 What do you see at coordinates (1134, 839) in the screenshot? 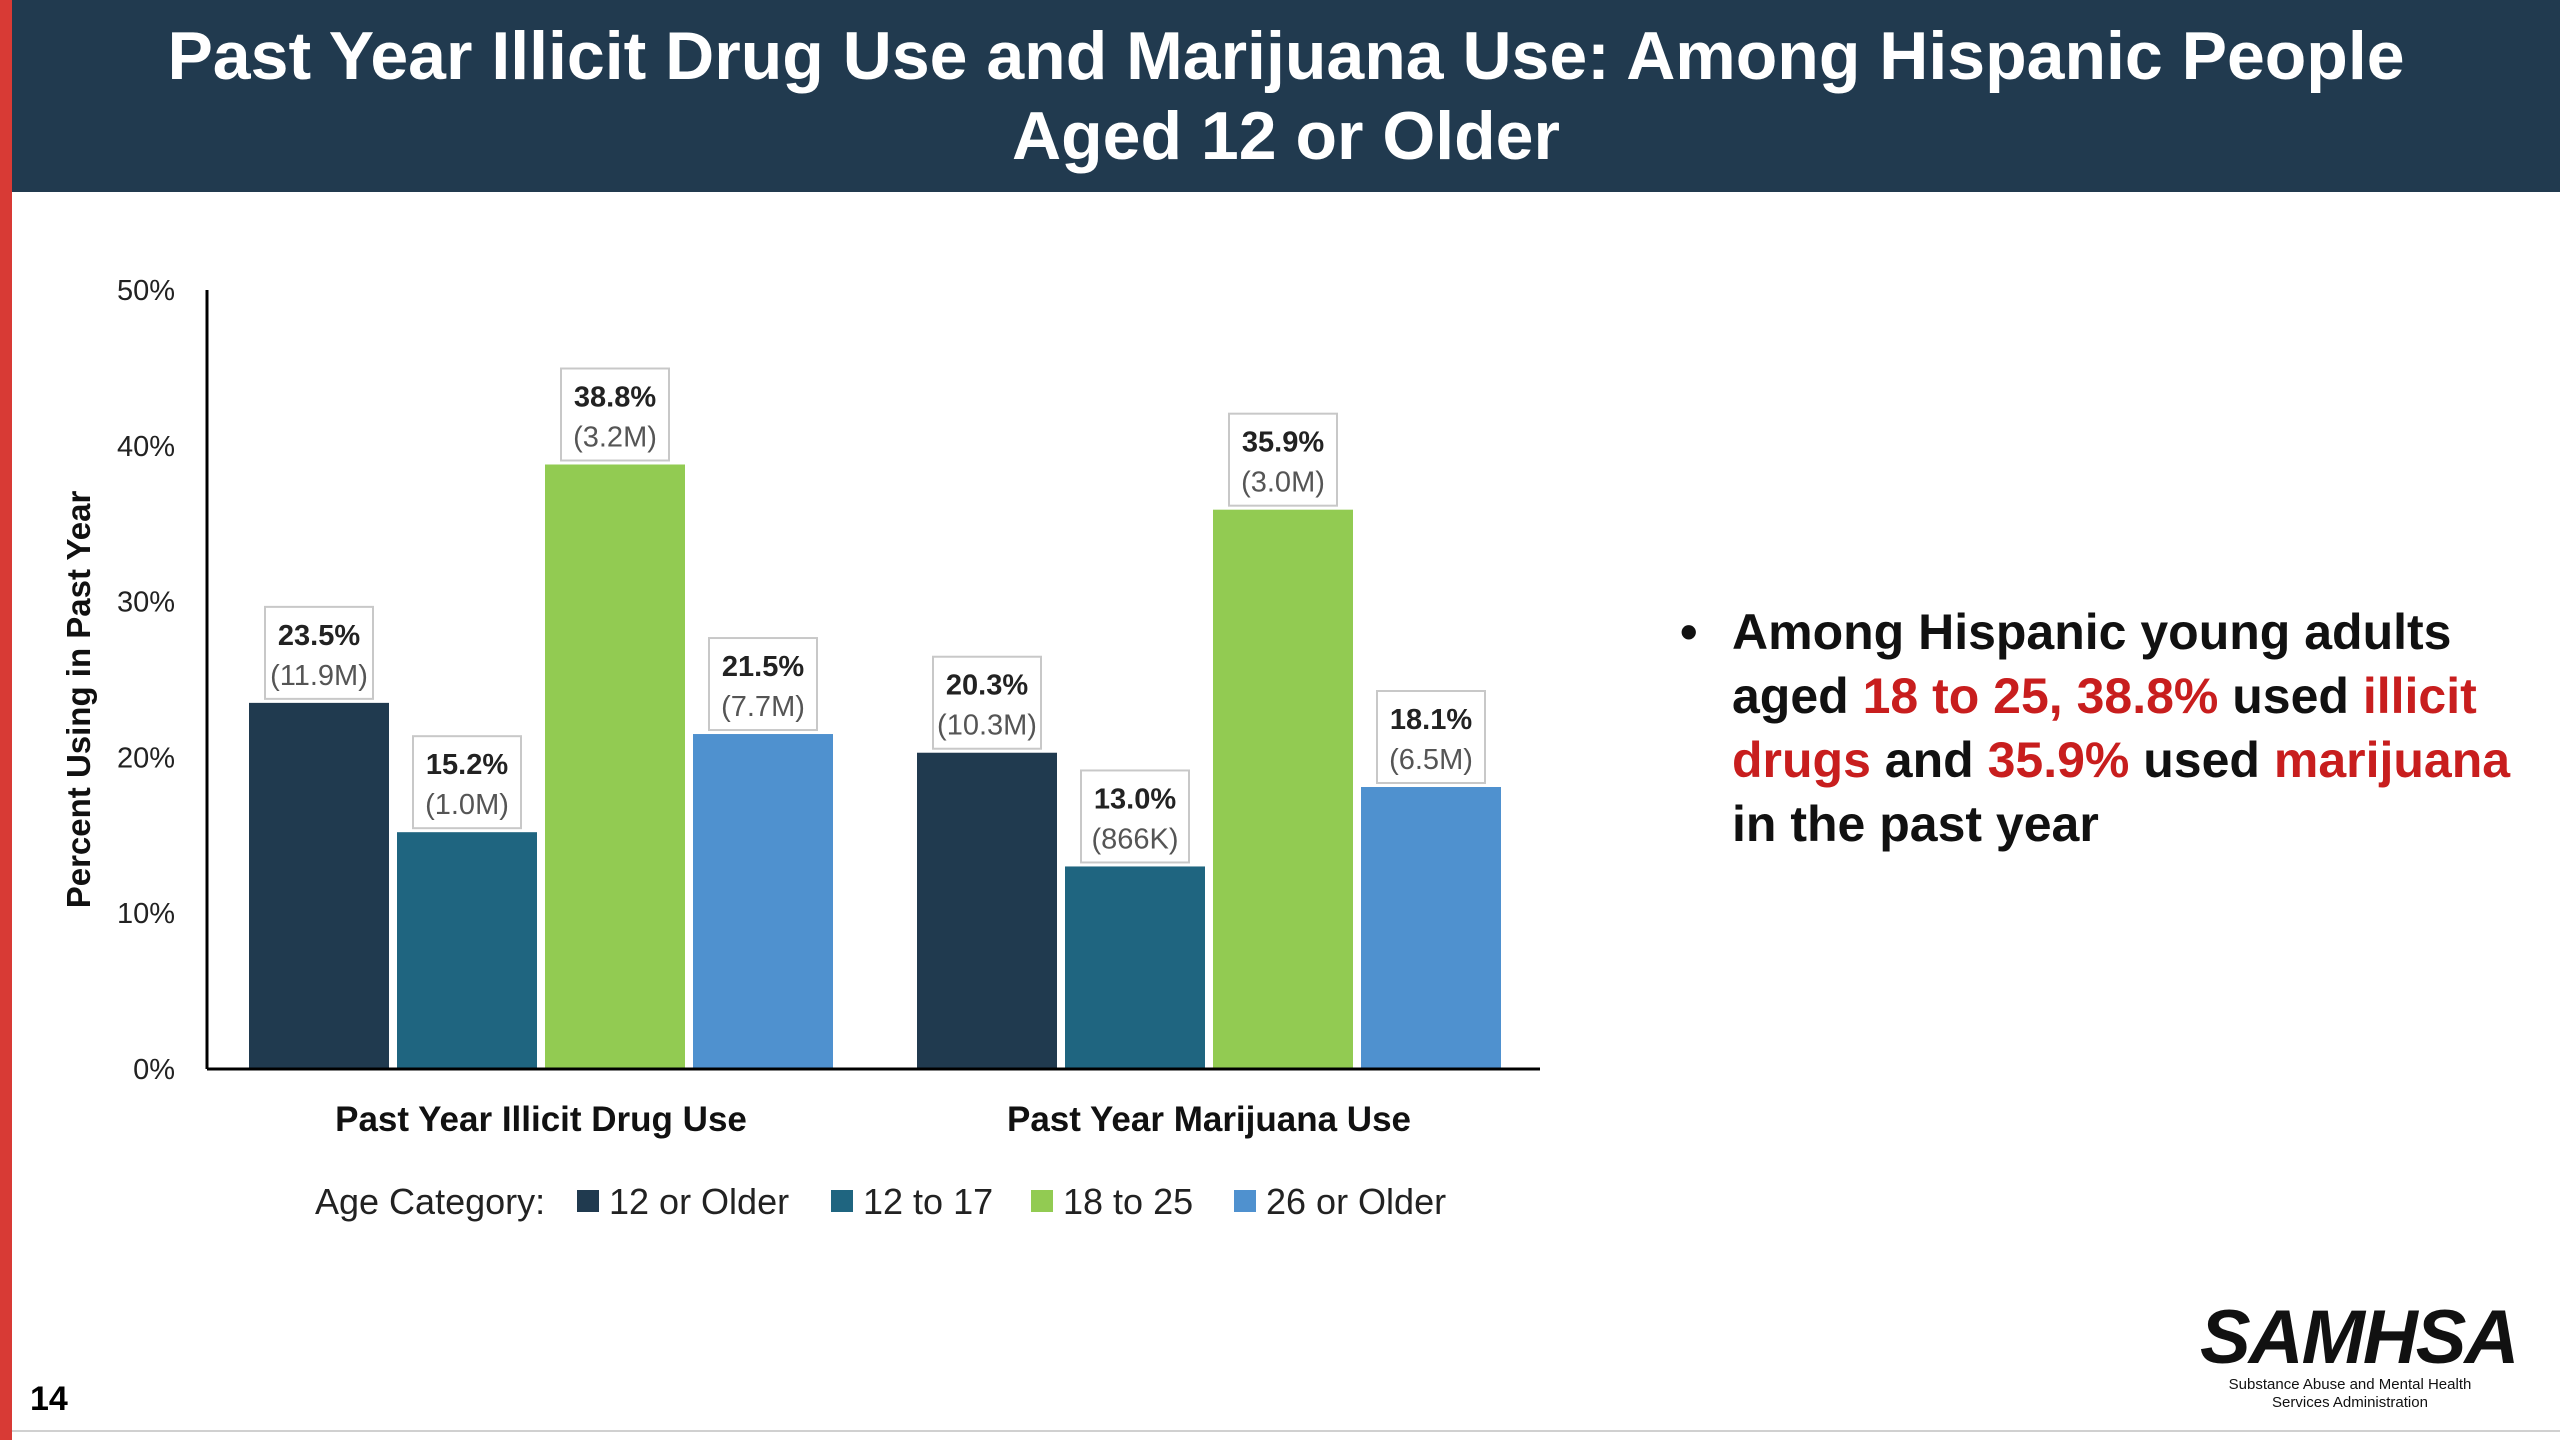
I see `data-label-count: (866K)` at bounding box center [1134, 839].